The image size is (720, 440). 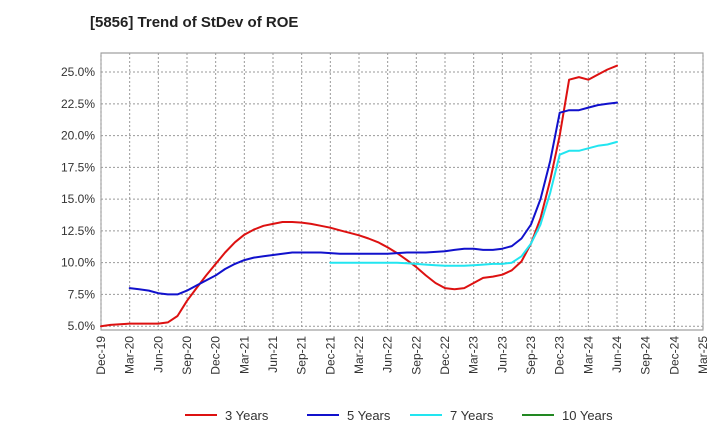 I want to click on legend-label: 3 Years, so click(x=247, y=415).